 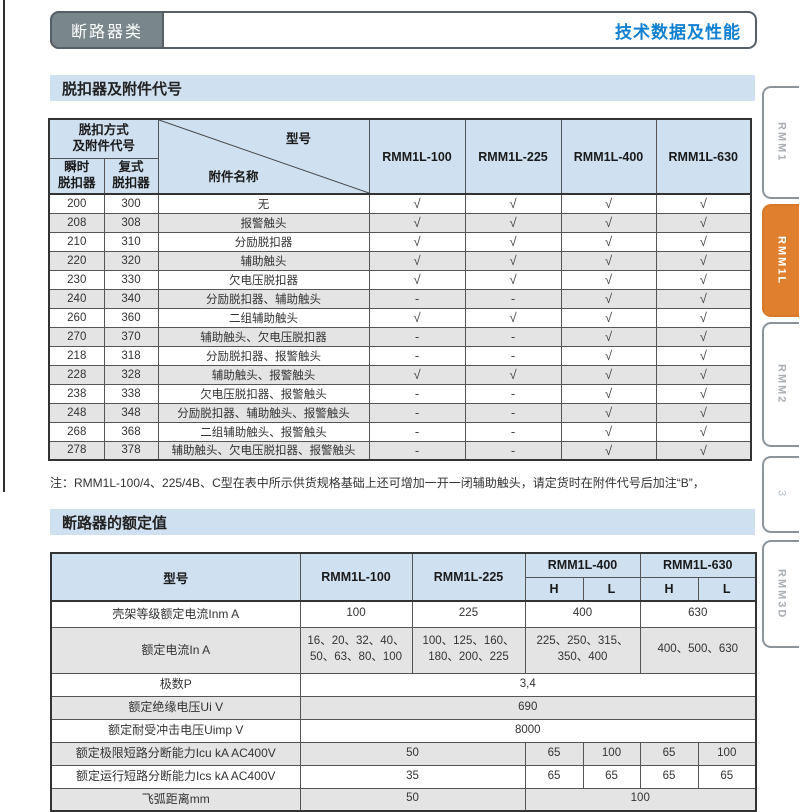 I want to click on ratings-table-row: 极数P 3,4, so click(x=403, y=684).